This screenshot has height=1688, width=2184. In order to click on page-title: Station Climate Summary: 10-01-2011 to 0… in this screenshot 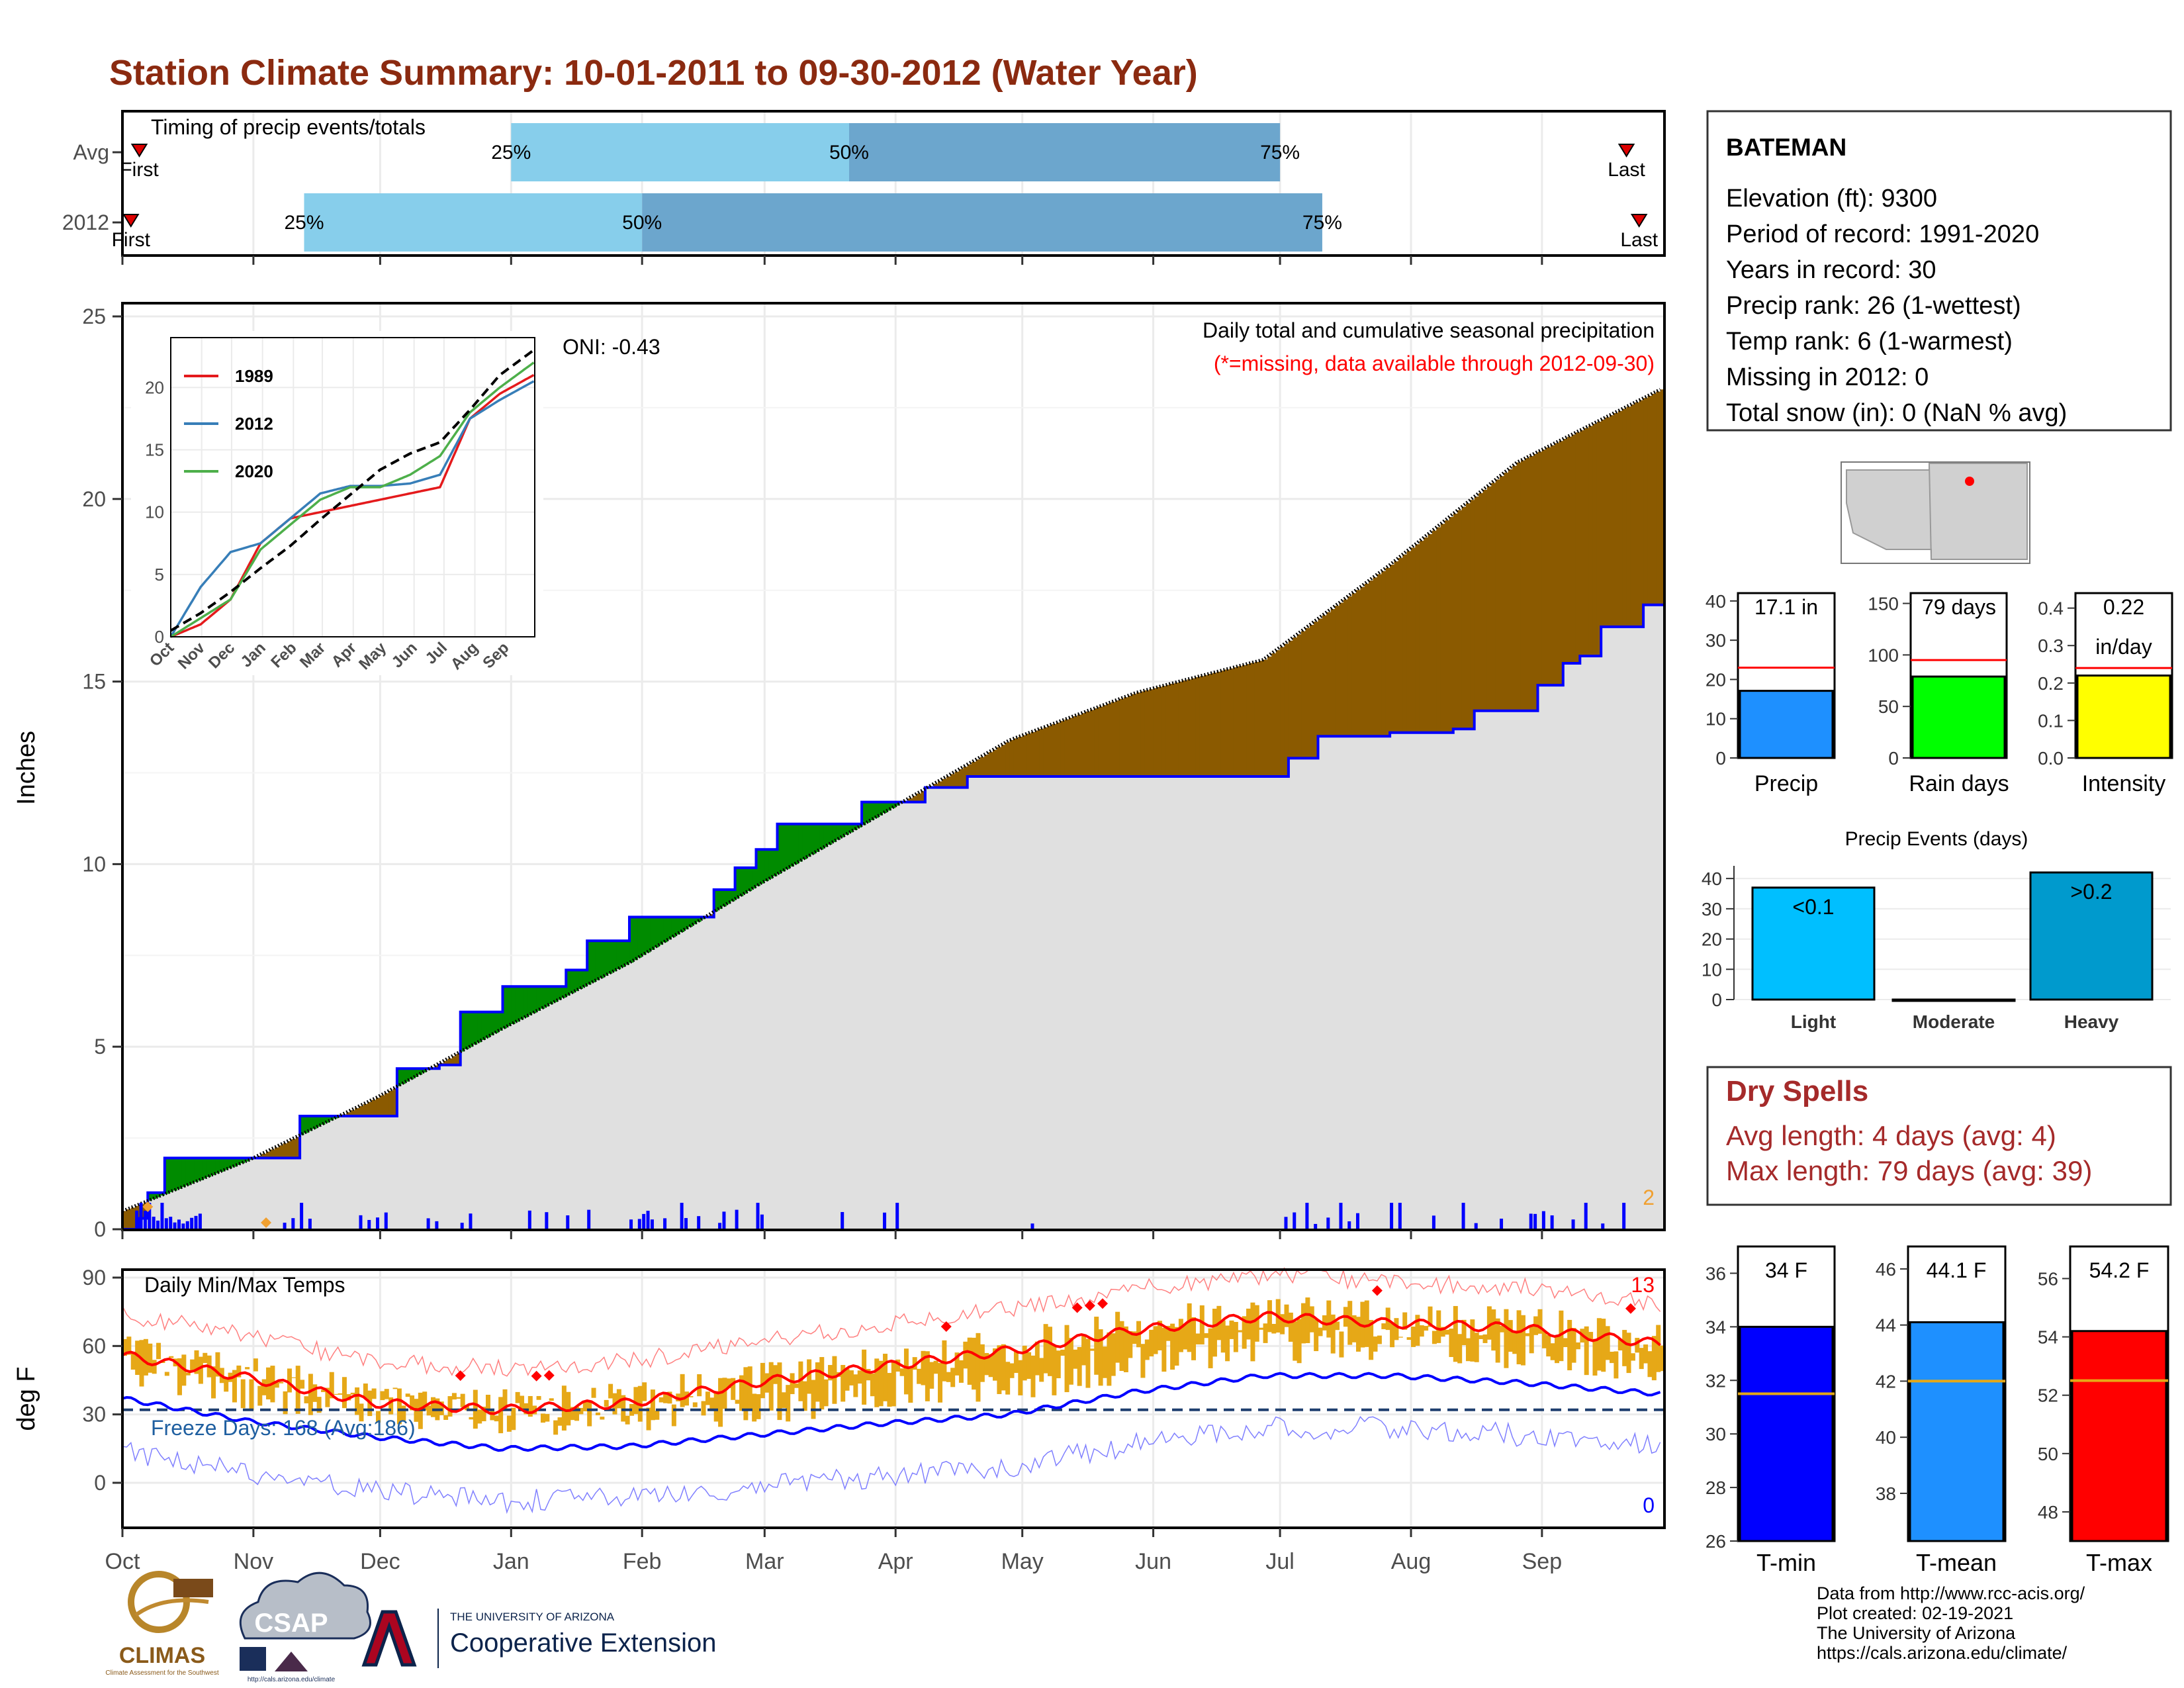, I will do `click(653, 73)`.